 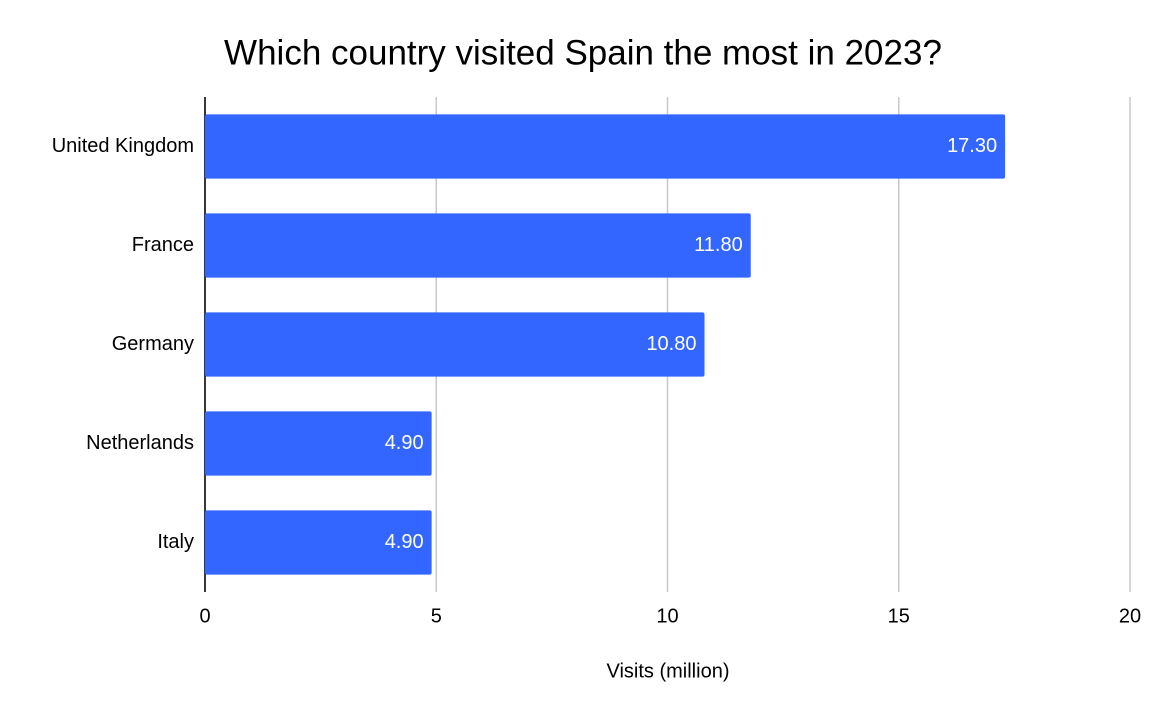 I want to click on x-tick-label: 5, so click(x=436, y=616).